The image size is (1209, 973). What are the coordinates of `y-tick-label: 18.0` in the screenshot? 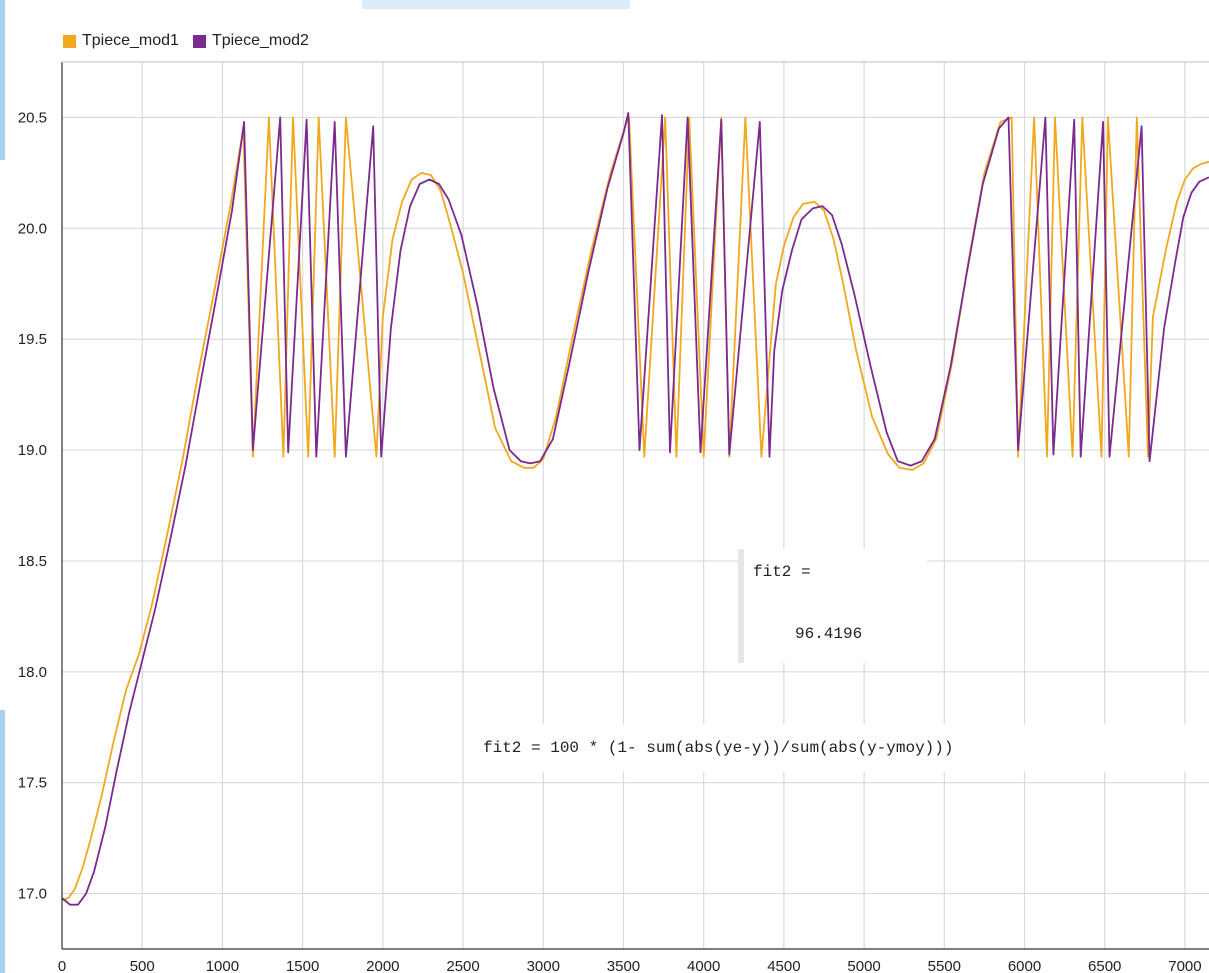 It's located at (32, 672).